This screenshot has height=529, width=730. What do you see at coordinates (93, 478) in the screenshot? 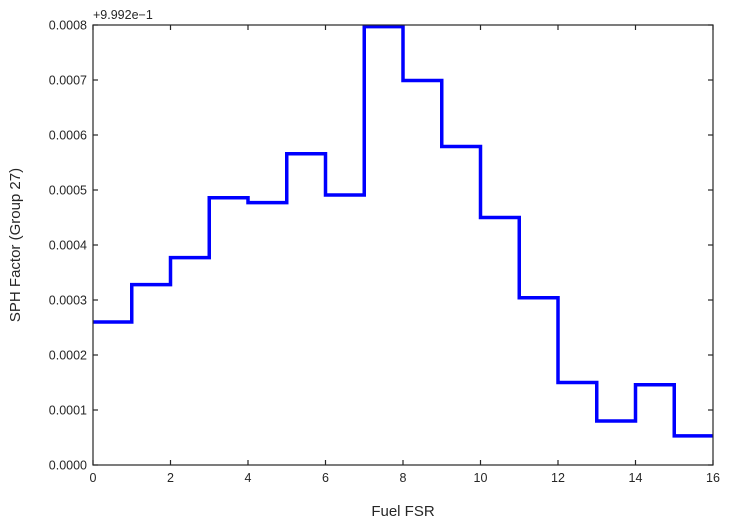
I see `x-tick-label: 0` at bounding box center [93, 478].